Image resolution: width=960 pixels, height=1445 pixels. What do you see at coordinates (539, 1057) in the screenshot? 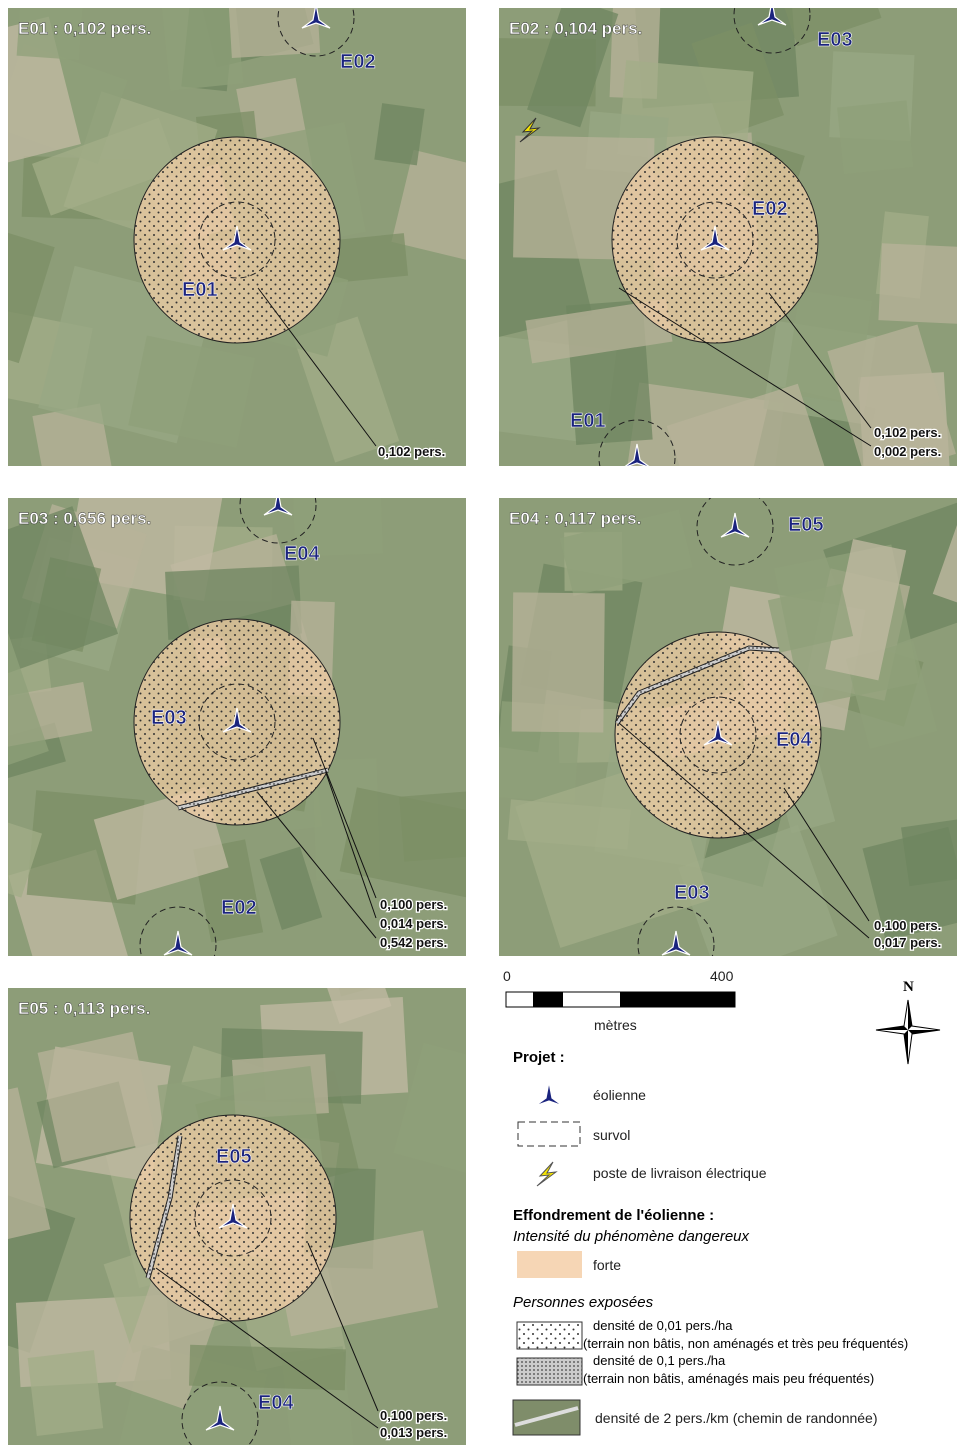
I see `legend-heading: Projet :` at bounding box center [539, 1057].